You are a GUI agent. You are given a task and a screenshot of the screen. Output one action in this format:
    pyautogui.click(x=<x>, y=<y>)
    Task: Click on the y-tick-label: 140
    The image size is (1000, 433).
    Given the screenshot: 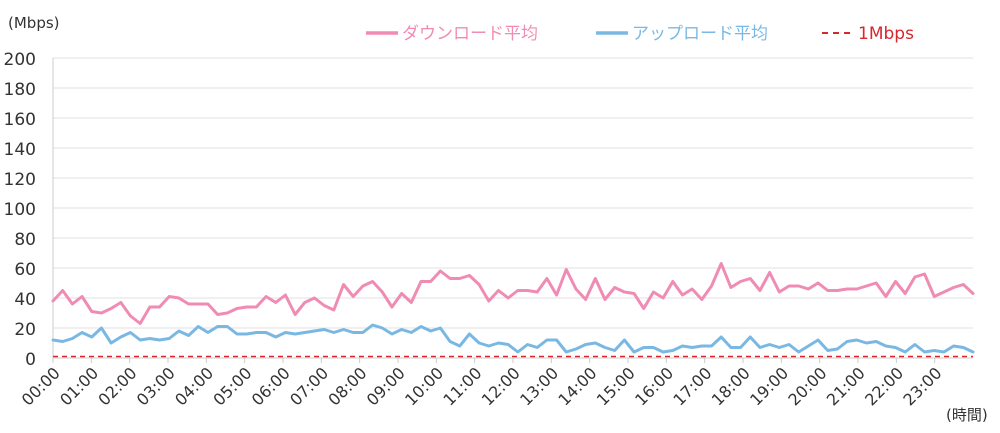 What is the action you would take?
    pyautogui.click(x=20, y=150)
    